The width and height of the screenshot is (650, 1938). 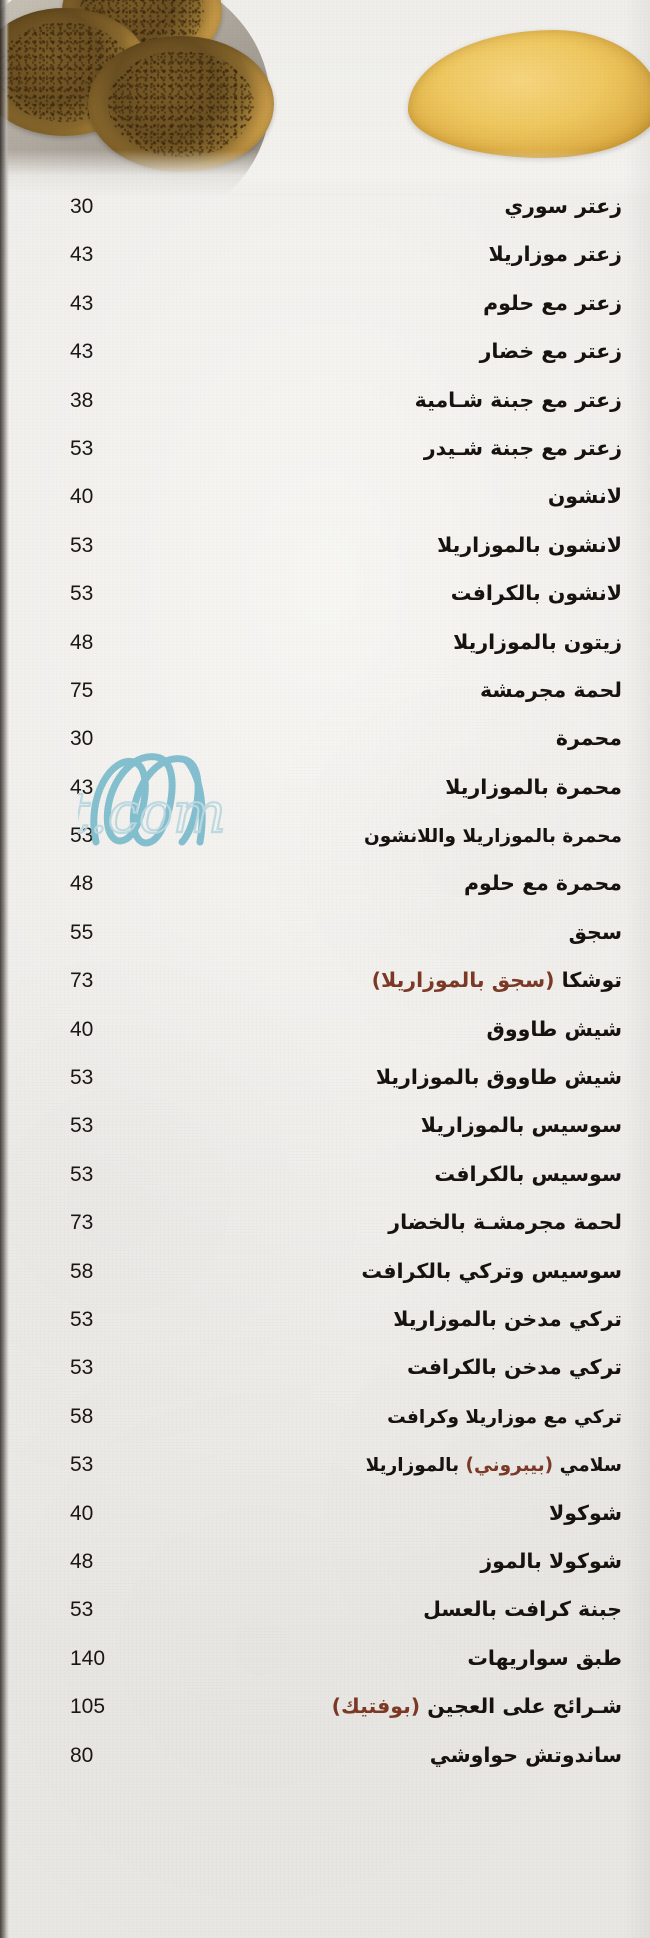 What do you see at coordinates (181, 104) in the screenshot?
I see `manakish-flatbread` at bounding box center [181, 104].